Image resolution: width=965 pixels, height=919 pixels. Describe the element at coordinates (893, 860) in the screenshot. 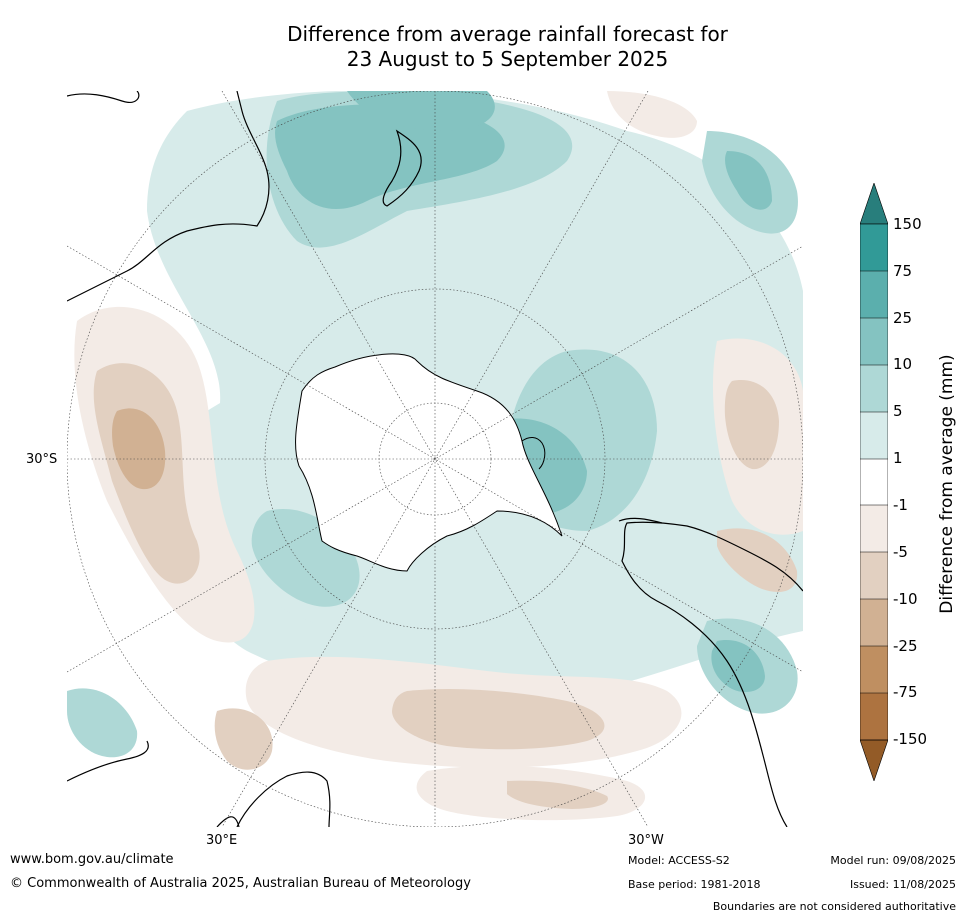

I see `model-run-text: Model run: 09/08/2025` at that location.